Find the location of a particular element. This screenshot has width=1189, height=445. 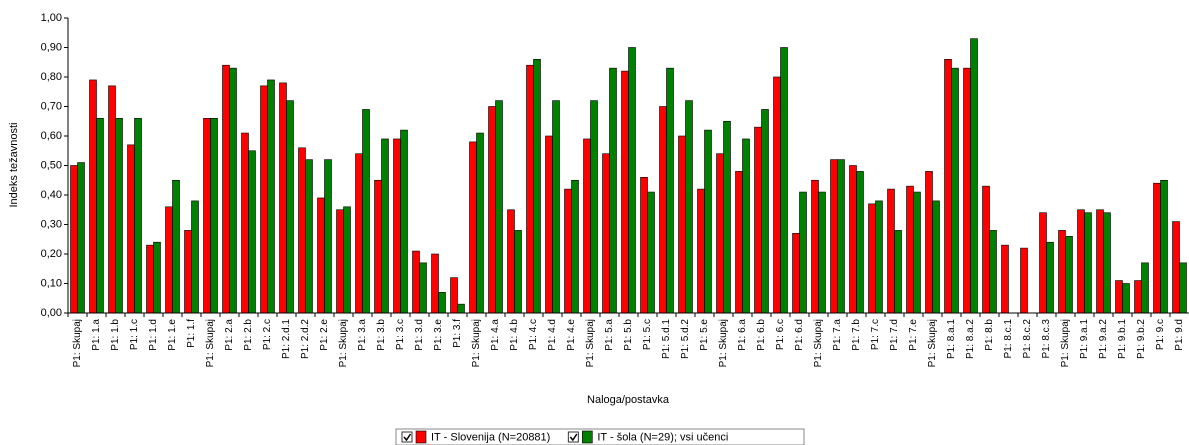

x-tick-label: P1: 2.e is located at coordinates (324, 335).